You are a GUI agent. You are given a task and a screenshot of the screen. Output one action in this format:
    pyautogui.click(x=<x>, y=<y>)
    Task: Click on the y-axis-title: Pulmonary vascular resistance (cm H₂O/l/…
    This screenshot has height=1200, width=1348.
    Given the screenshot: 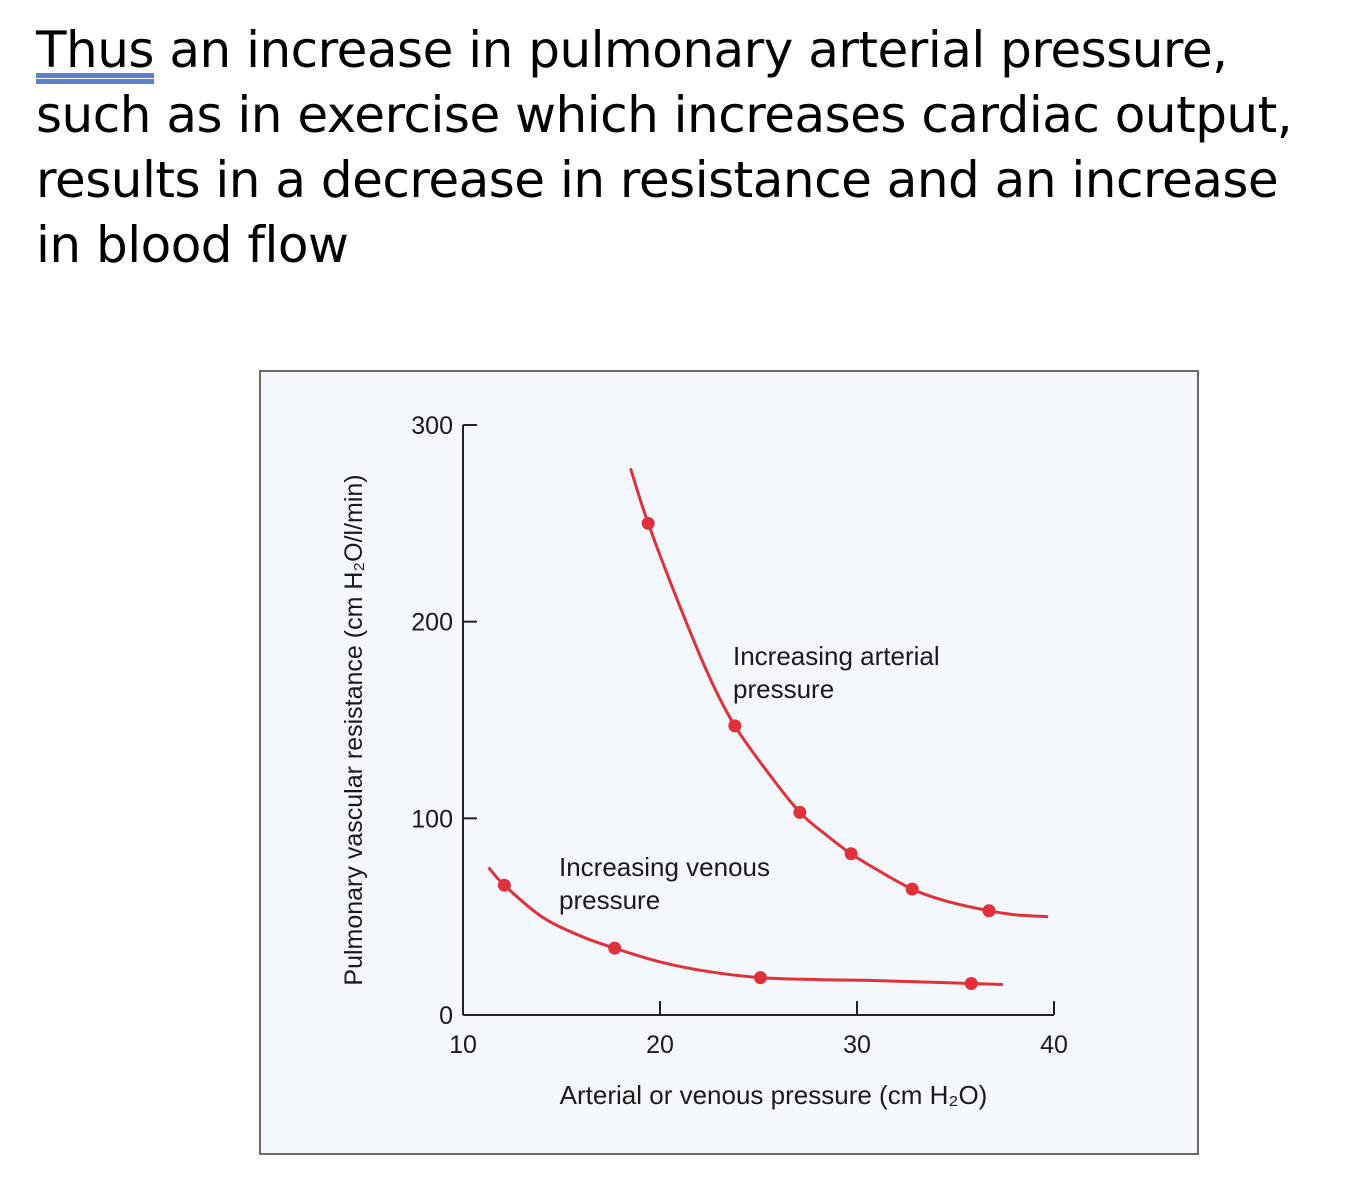 What is the action you would take?
    pyautogui.click(x=354, y=729)
    